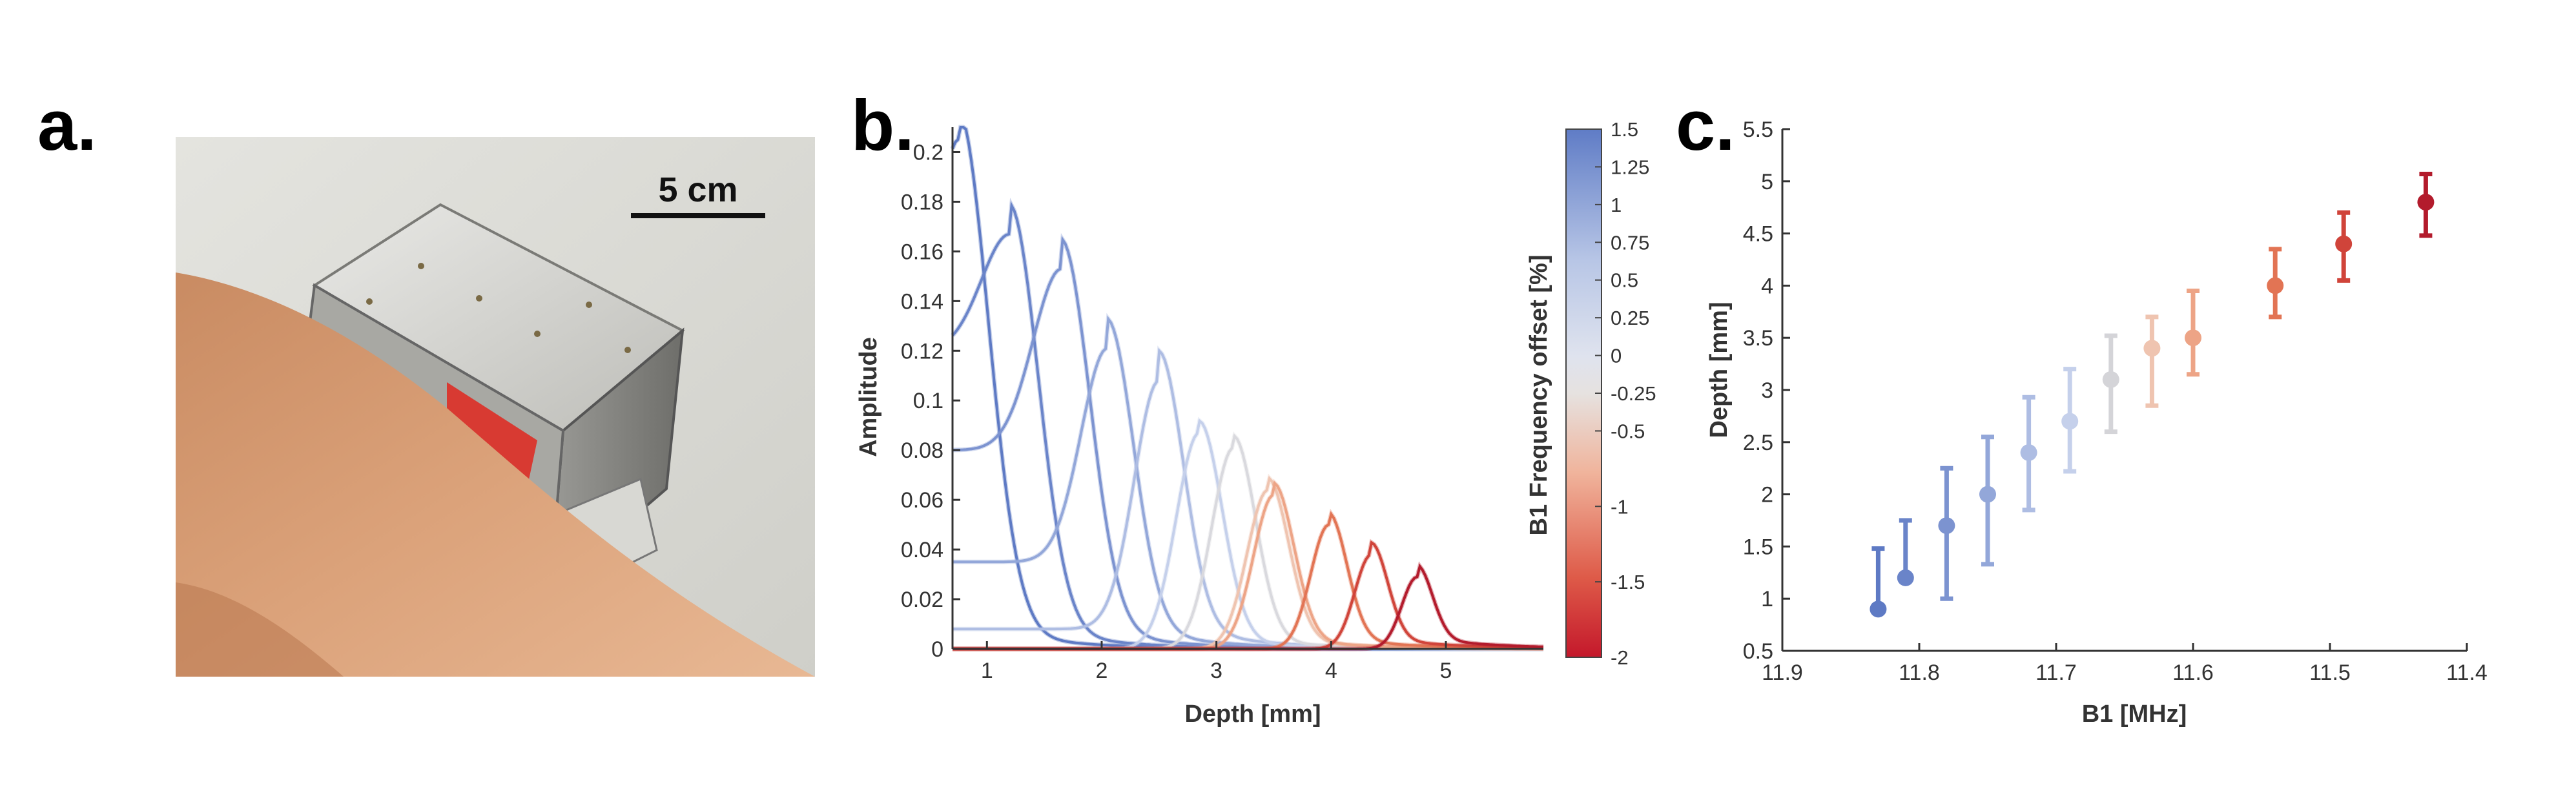 This screenshot has height=789, width=2576. I want to click on c-y-tick-label: 1.5, so click(1758, 547).